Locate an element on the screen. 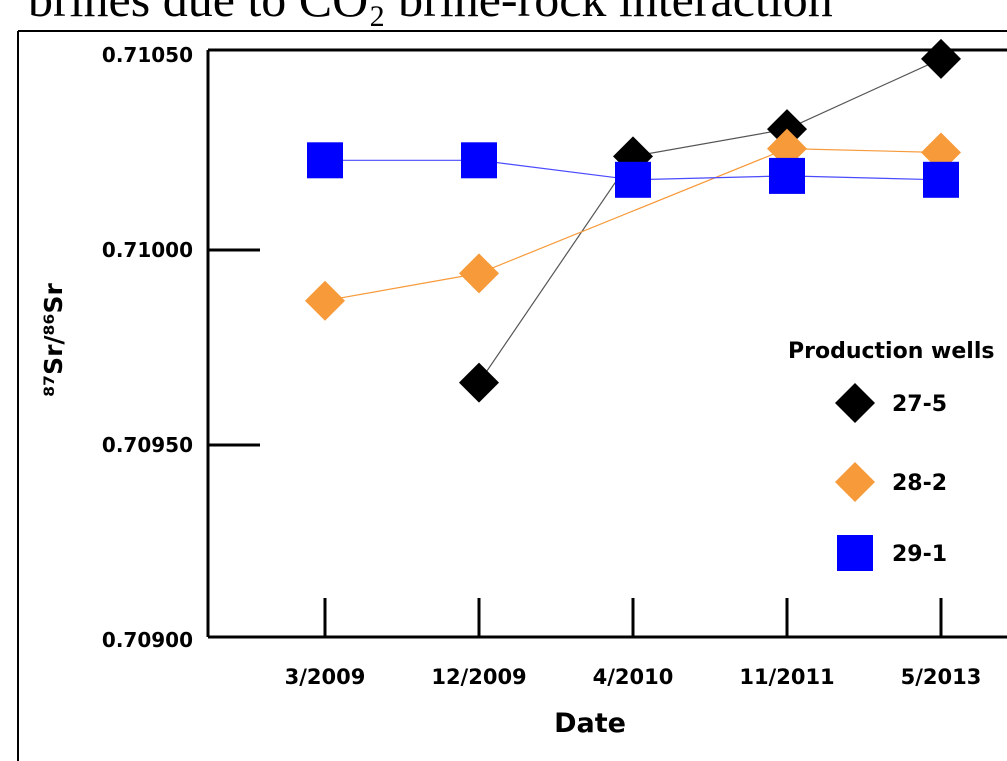 The image size is (1007, 761). chart-title: brines due to CO₂ brine-rock interaction is located at coordinates (430, 13).